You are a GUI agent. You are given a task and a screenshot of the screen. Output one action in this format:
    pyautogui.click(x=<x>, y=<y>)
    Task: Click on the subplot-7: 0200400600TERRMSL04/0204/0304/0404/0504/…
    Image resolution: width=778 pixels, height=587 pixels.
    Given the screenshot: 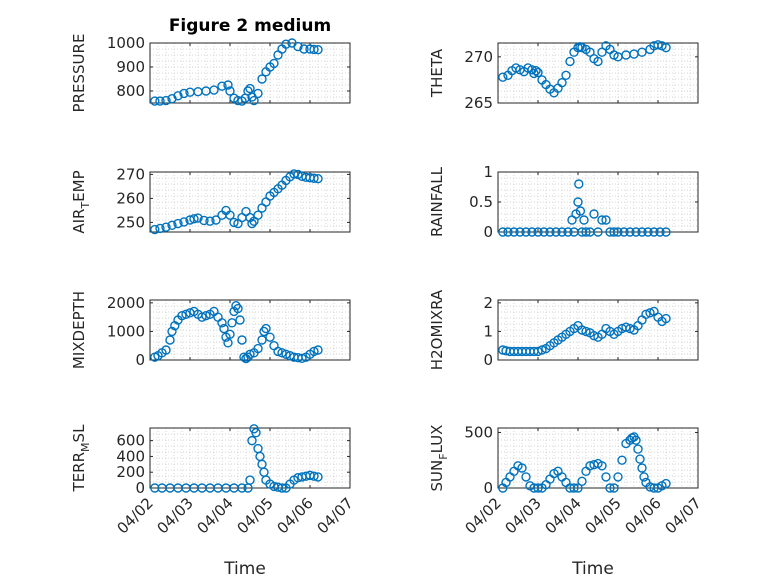 What is the action you would take?
    pyautogui.click(x=213, y=501)
    